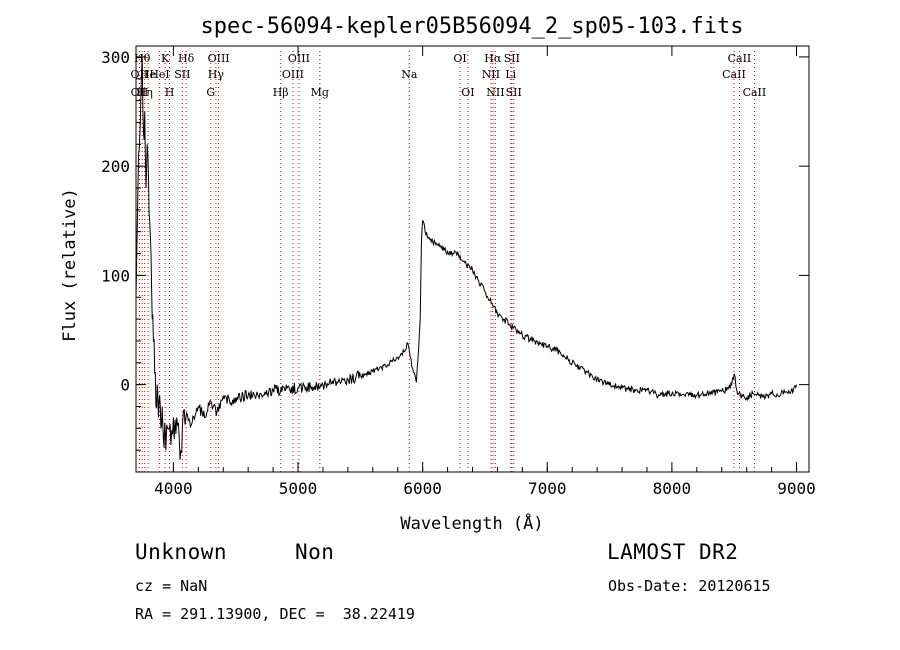  What do you see at coordinates (115, 275) in the screenshot?
I see `y-tick-label: 100` at bounding box center [115, 275].